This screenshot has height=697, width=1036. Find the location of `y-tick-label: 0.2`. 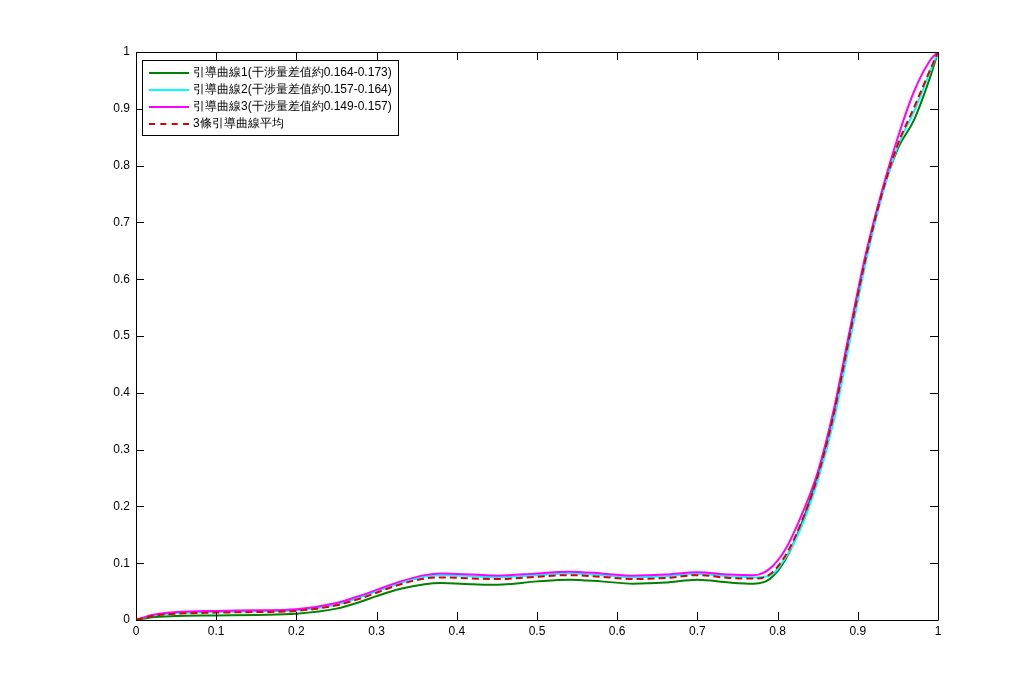

y-tick-label: 0.2 is located at coordinates (122, 505).